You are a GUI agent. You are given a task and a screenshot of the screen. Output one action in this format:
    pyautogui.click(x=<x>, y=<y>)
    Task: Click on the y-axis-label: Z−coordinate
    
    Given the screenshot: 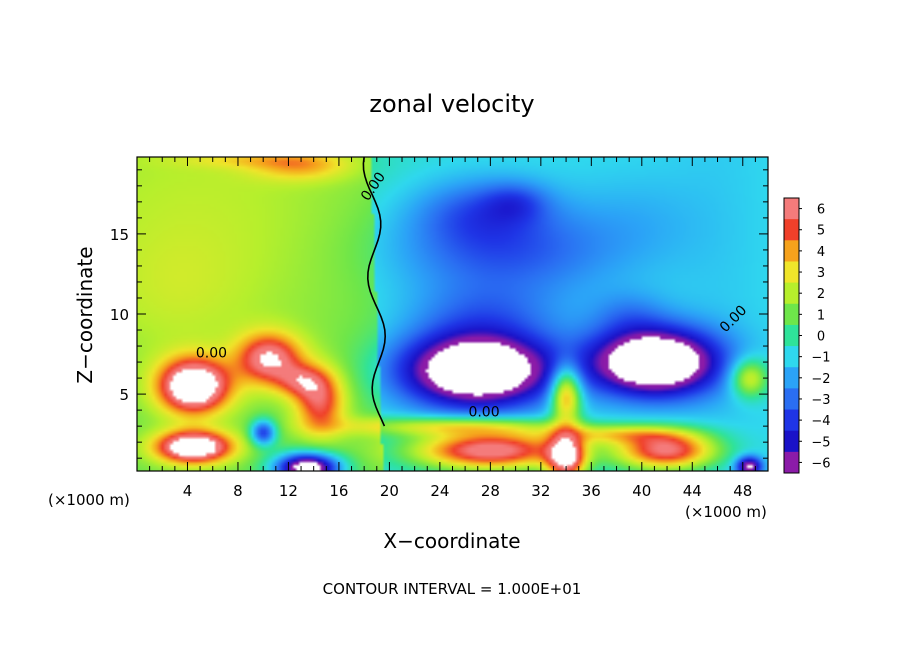 What is the action you would take?
    pyautogui.click(x=85, y=314)
    